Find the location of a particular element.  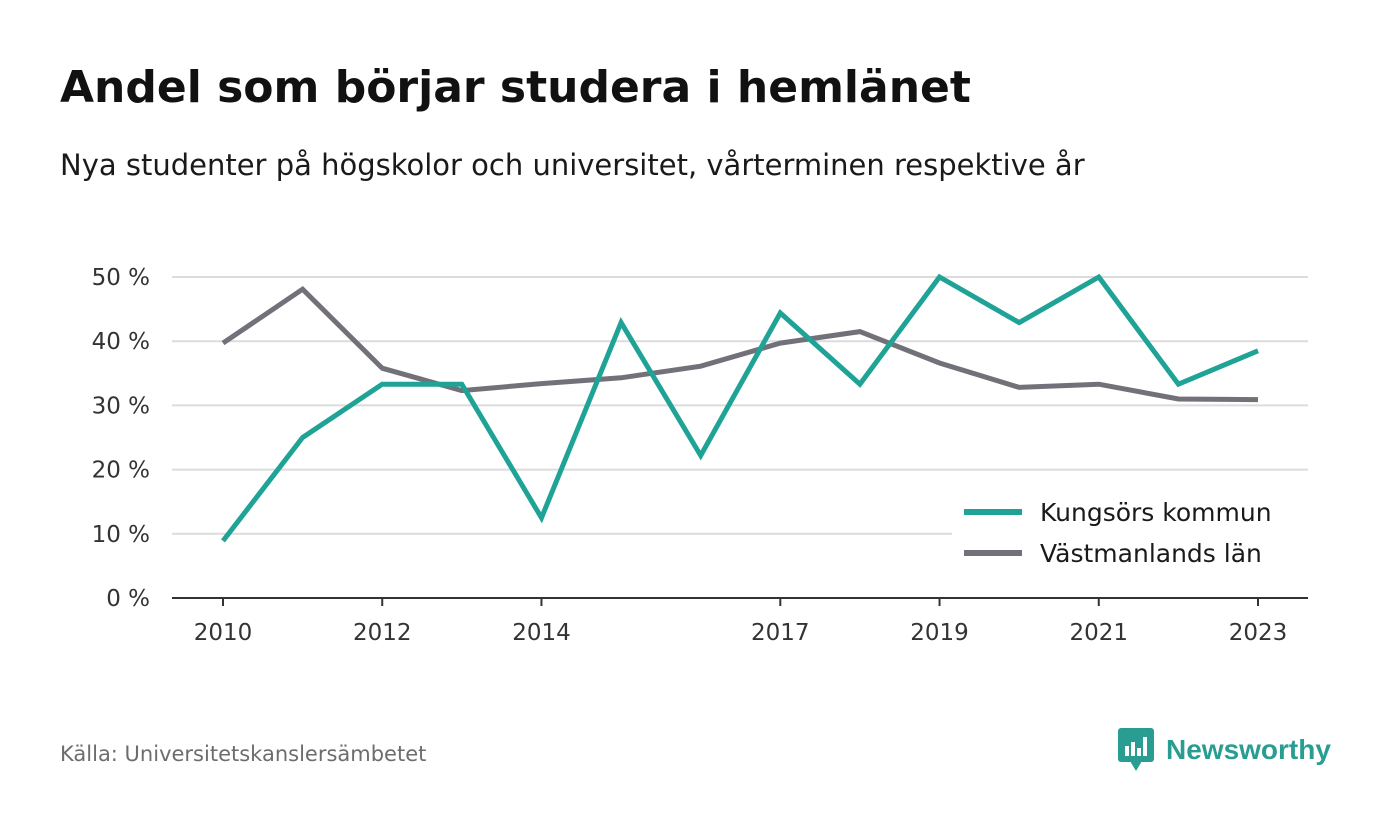

brand-name: Newsworthy is located at coordinates (1248, 749).